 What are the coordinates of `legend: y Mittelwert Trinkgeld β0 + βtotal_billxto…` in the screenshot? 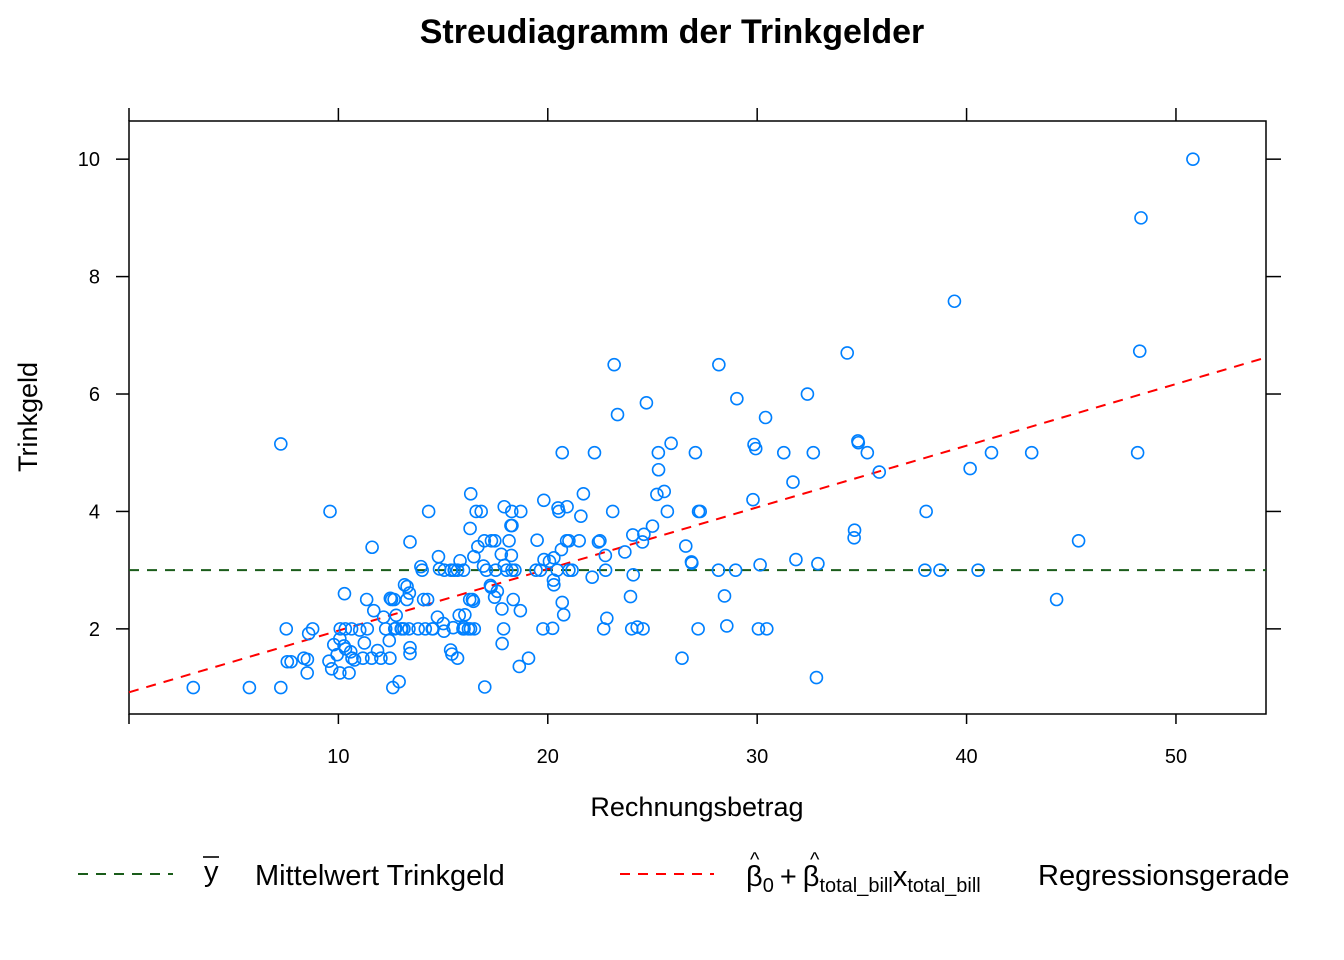 It's located at (683, 873).